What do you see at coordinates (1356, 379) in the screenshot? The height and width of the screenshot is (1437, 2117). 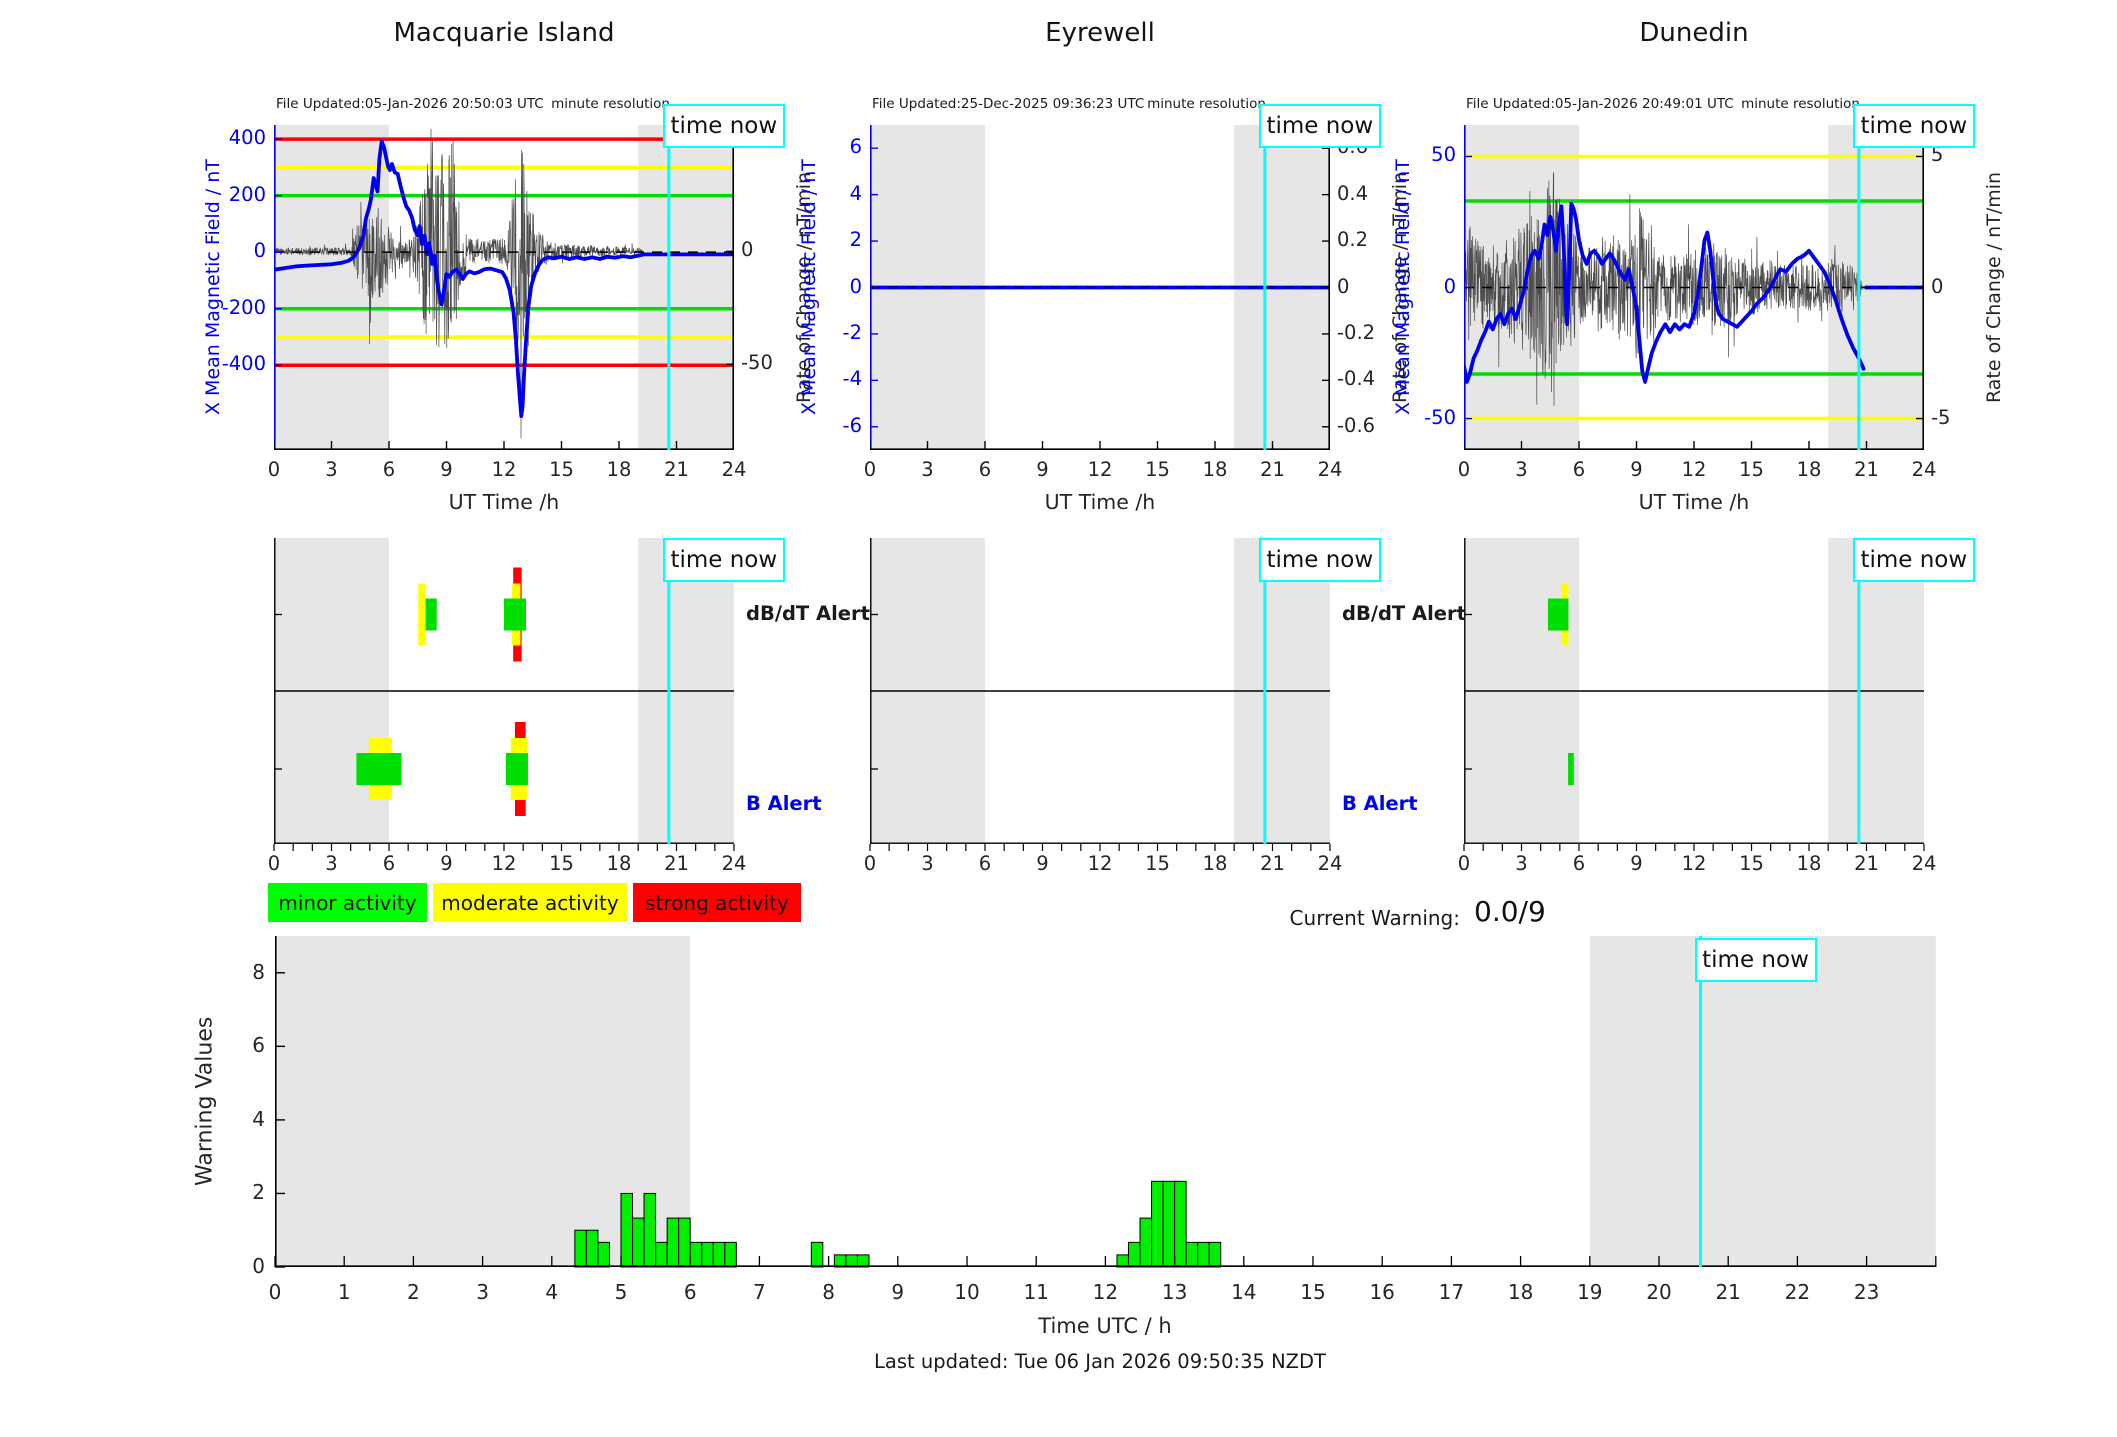 I see `y2-tick-label: -0.4` at bounding box center [1356, 379].